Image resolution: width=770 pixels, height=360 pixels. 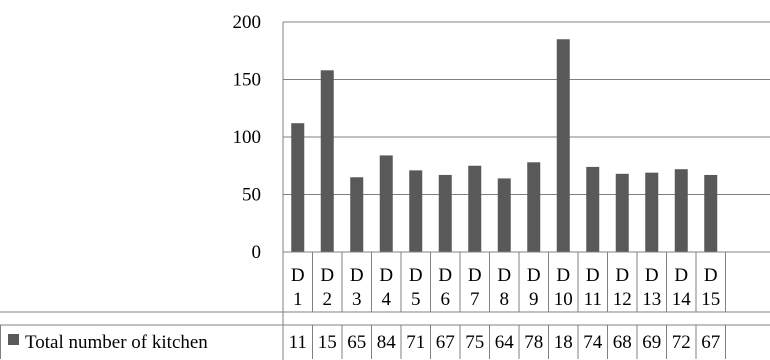 What do you see at coordinates (327, 342) in the screenshot?
I see `table-value-2: 15` at bounding box center [327, 342].